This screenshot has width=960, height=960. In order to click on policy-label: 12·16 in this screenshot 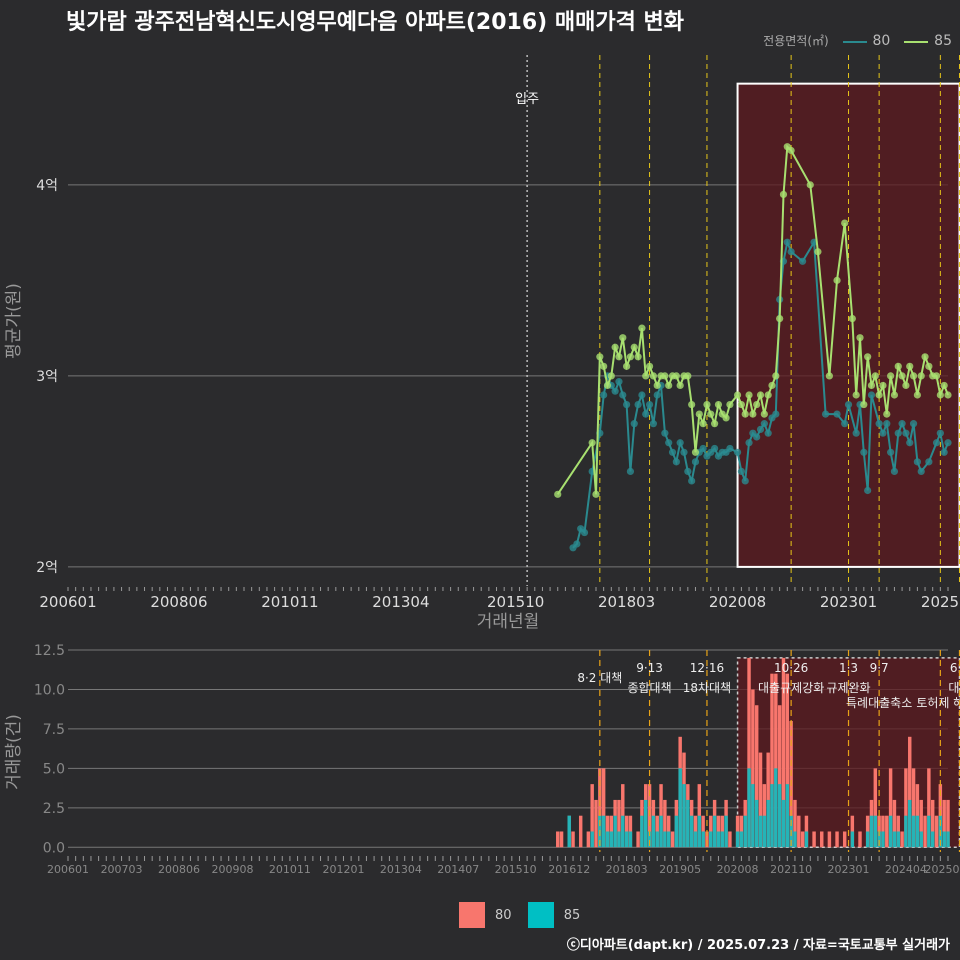, I will do `click(707, 668)`.